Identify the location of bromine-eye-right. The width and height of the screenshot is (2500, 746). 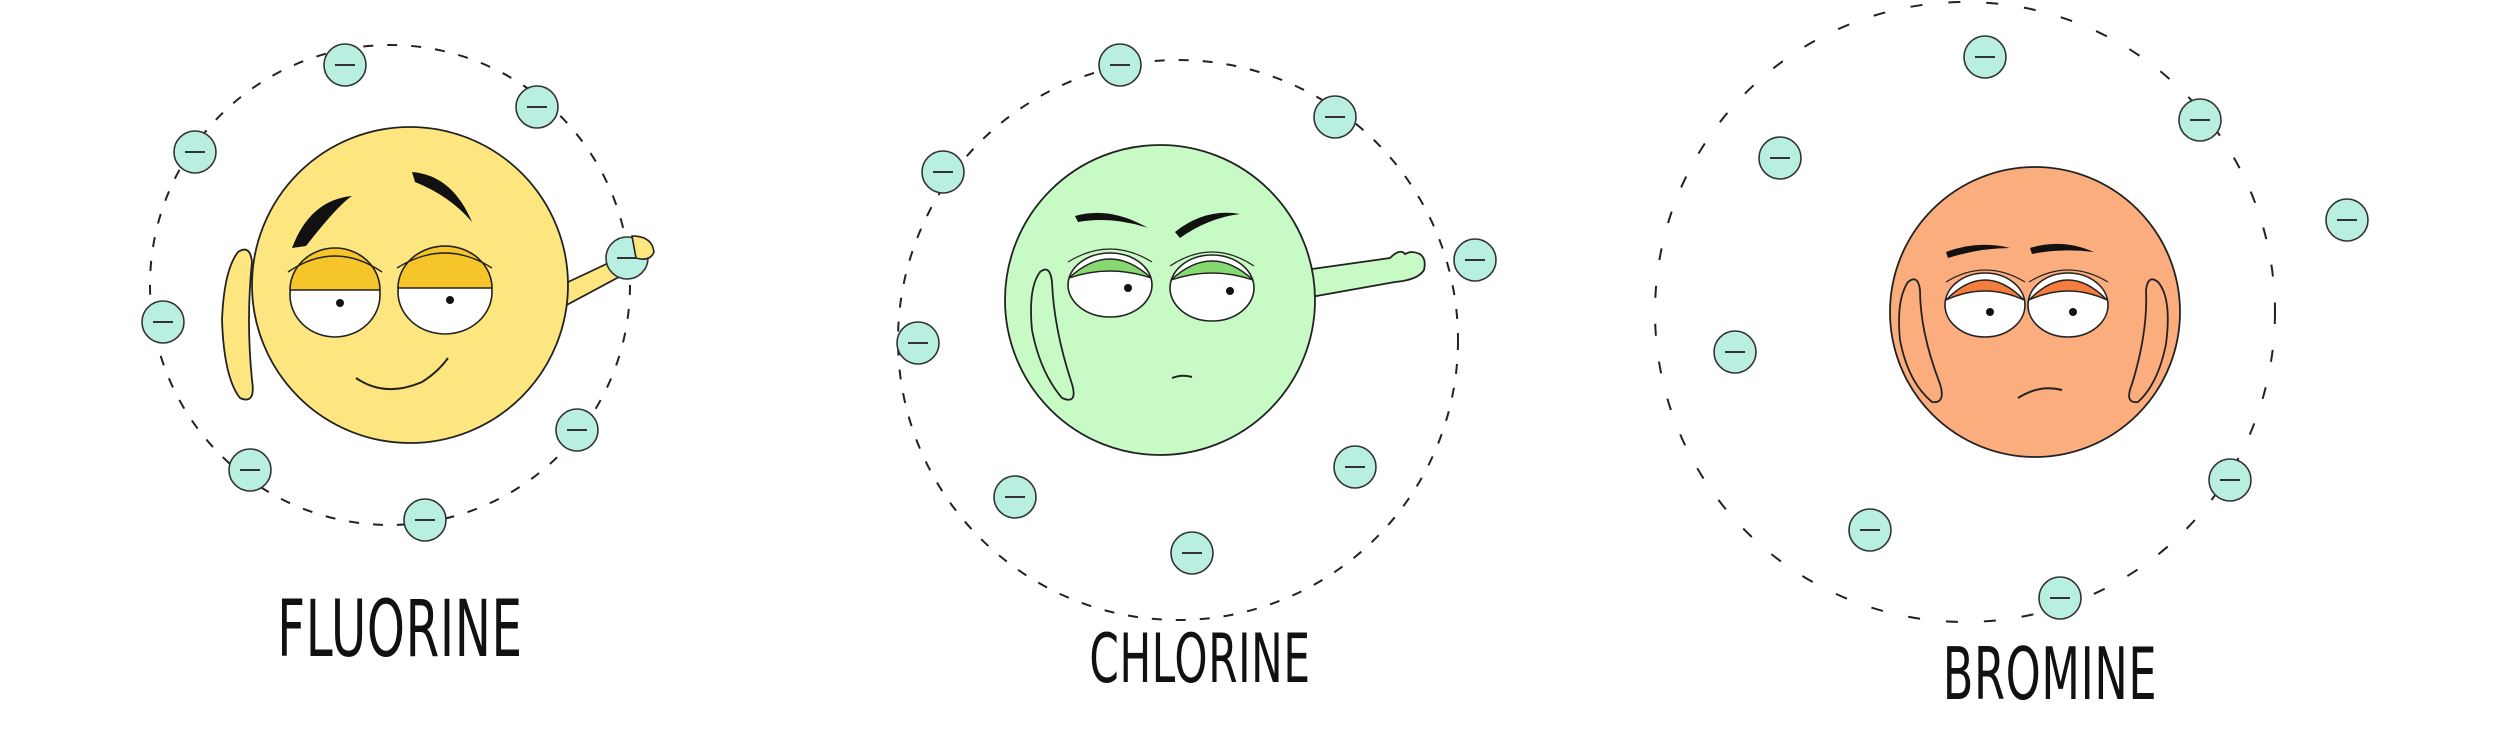
(2068, 303).